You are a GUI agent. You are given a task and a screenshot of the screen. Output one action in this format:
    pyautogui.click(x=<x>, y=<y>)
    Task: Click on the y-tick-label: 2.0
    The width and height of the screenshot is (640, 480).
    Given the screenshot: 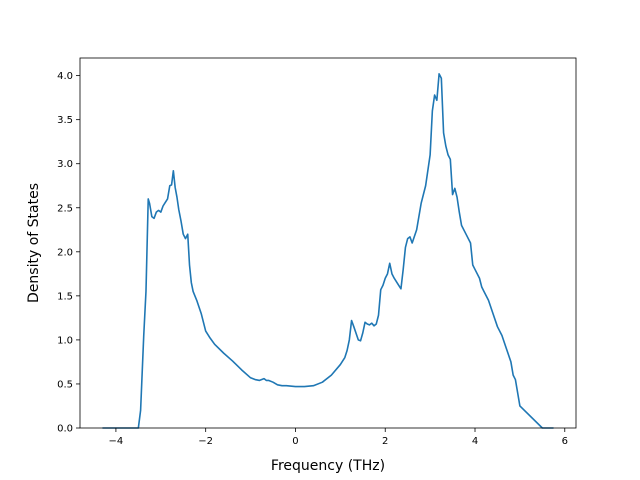 What is the action you would take?
    pyautogui.click(x=65, y=252)
    